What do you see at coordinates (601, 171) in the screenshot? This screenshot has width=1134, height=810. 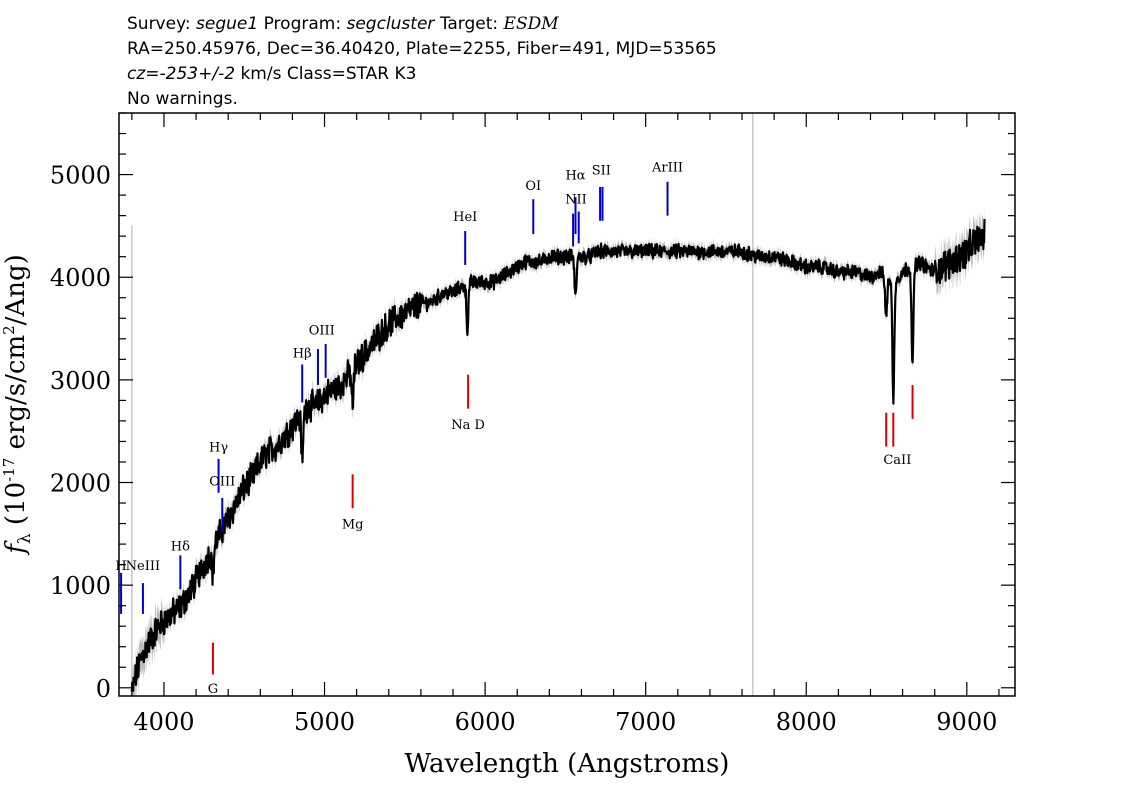 I see `emission-line-label: SII` at bounding box center [601, 171].